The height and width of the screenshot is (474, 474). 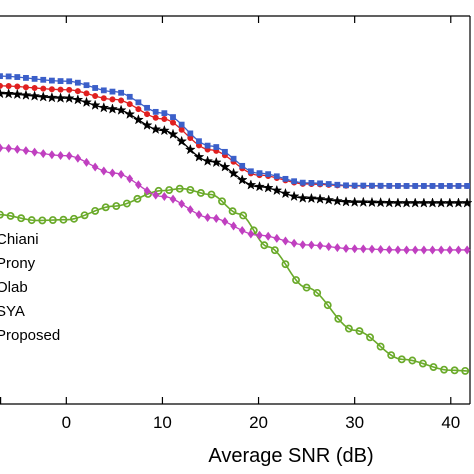 I want to click on legend-label-sya: SYA, so click(x=12, y=311).